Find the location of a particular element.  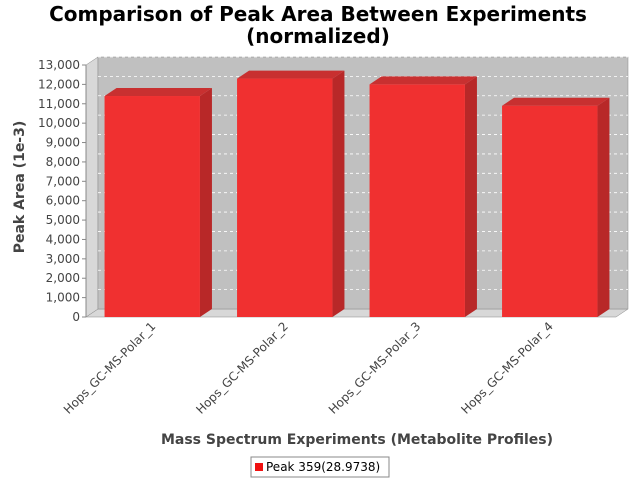

y-tick-label: 1,000 is located at coordinates (63, 298).